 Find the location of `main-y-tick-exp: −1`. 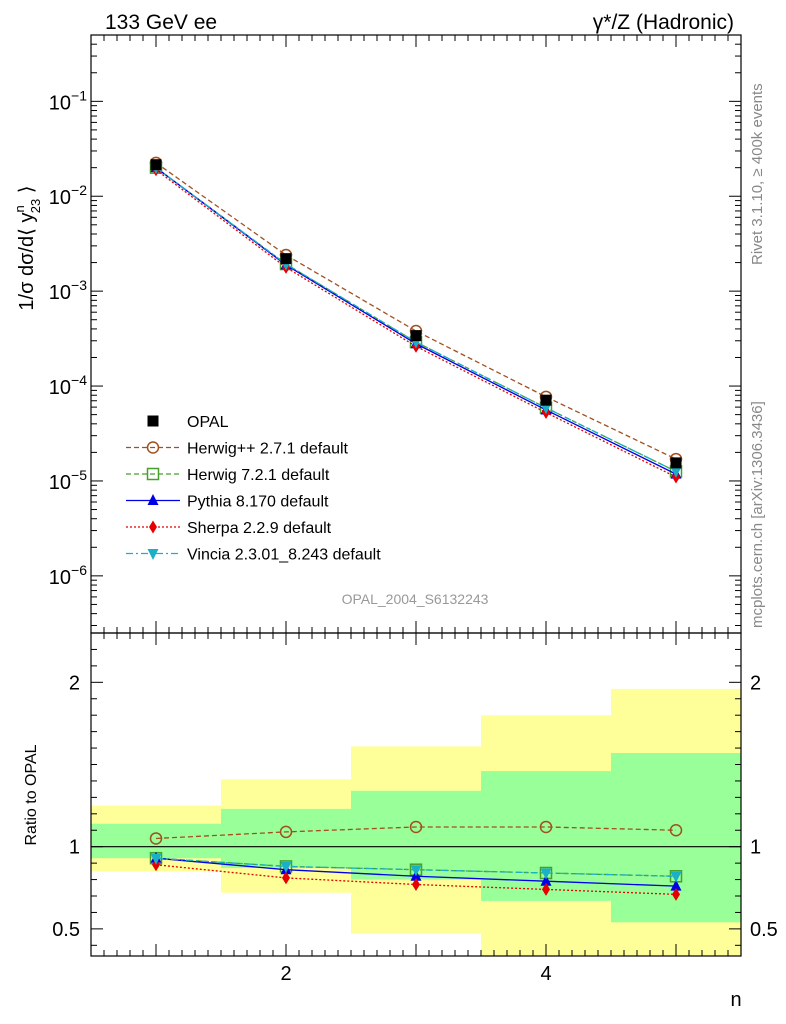

main-y-tick-exp: −1 is located at coordinates (79, 95).